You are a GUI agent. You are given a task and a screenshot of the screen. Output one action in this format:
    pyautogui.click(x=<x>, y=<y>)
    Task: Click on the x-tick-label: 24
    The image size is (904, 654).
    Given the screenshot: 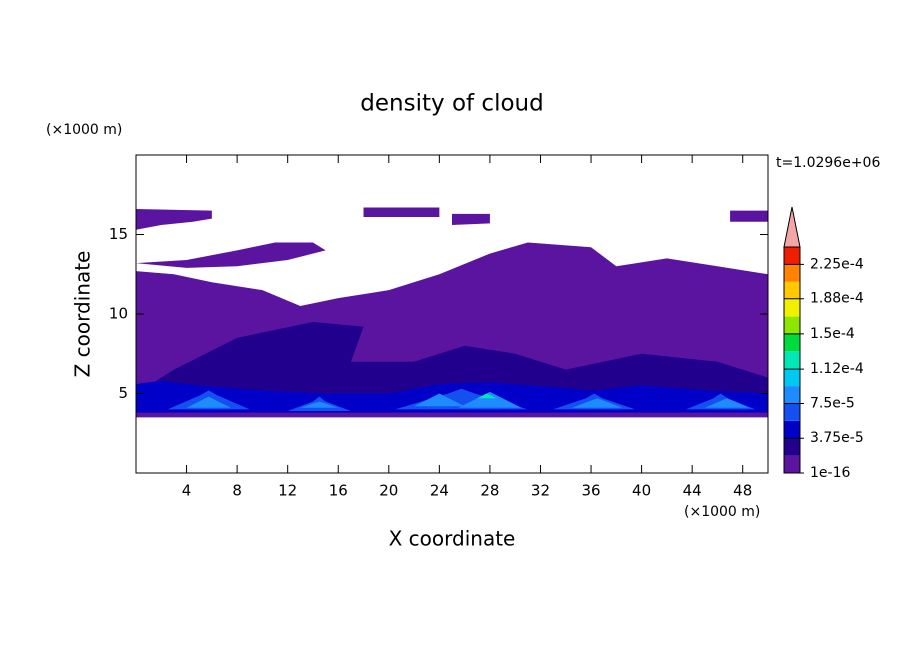 What is the action you would take?
    pyautogui.click(x=439, y=491)
    